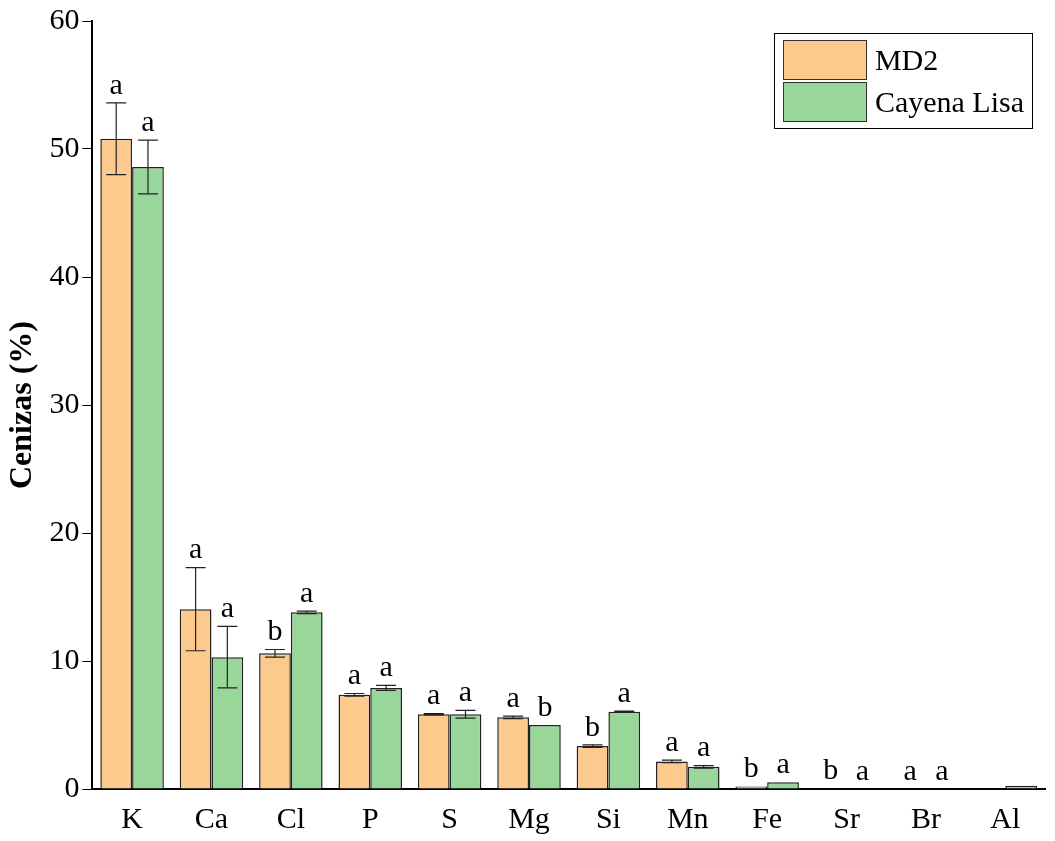  I want to click on y-axis-title: Cenizas (%), so click(20, 405).